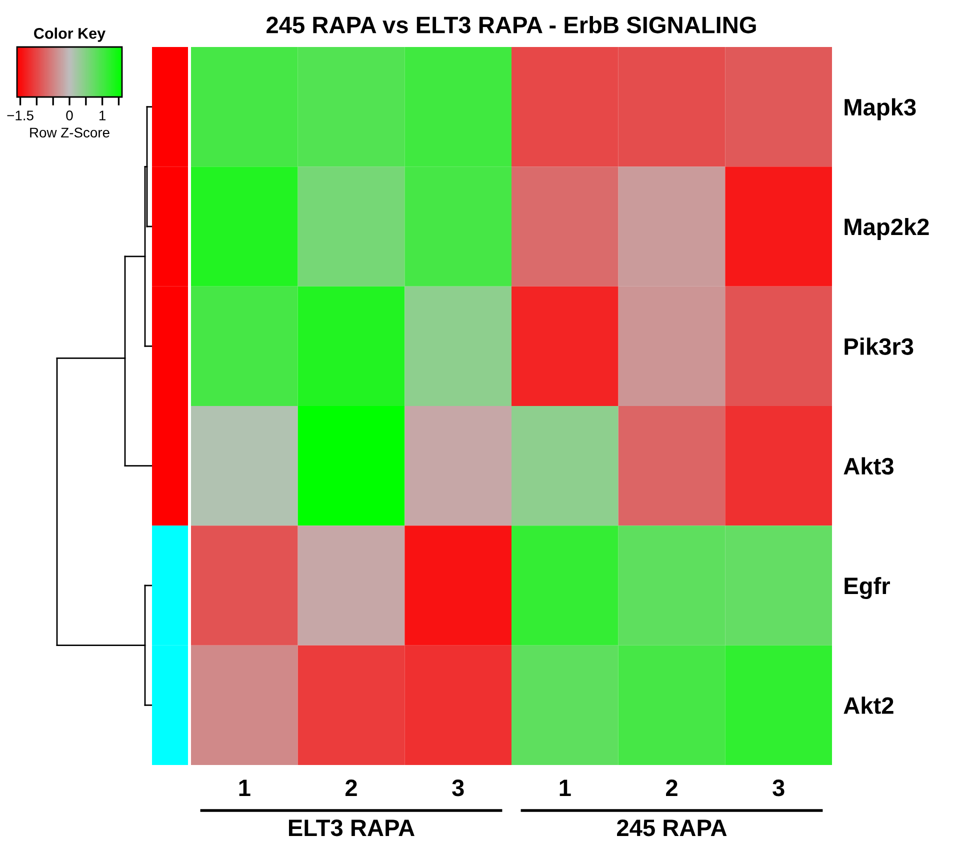 The width and height of the screenshot is (955, 844). What do you see at coordinates (886, 229) in the screenshot?
I see `y-tick-label: Map2k2` at bounding box center [886, 229].